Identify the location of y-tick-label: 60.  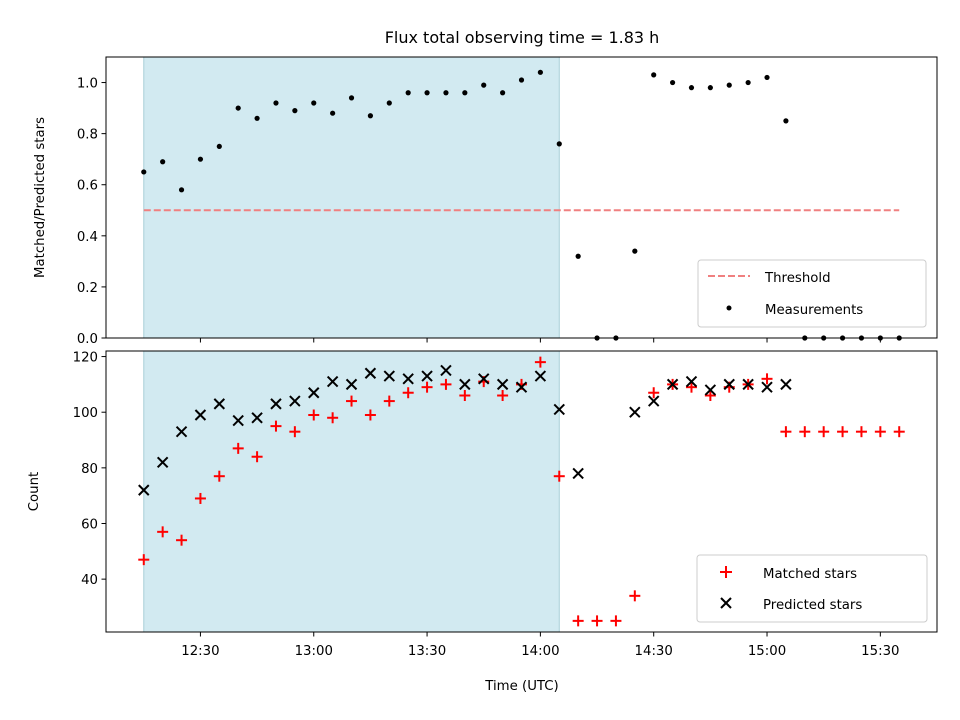
(89, 524).